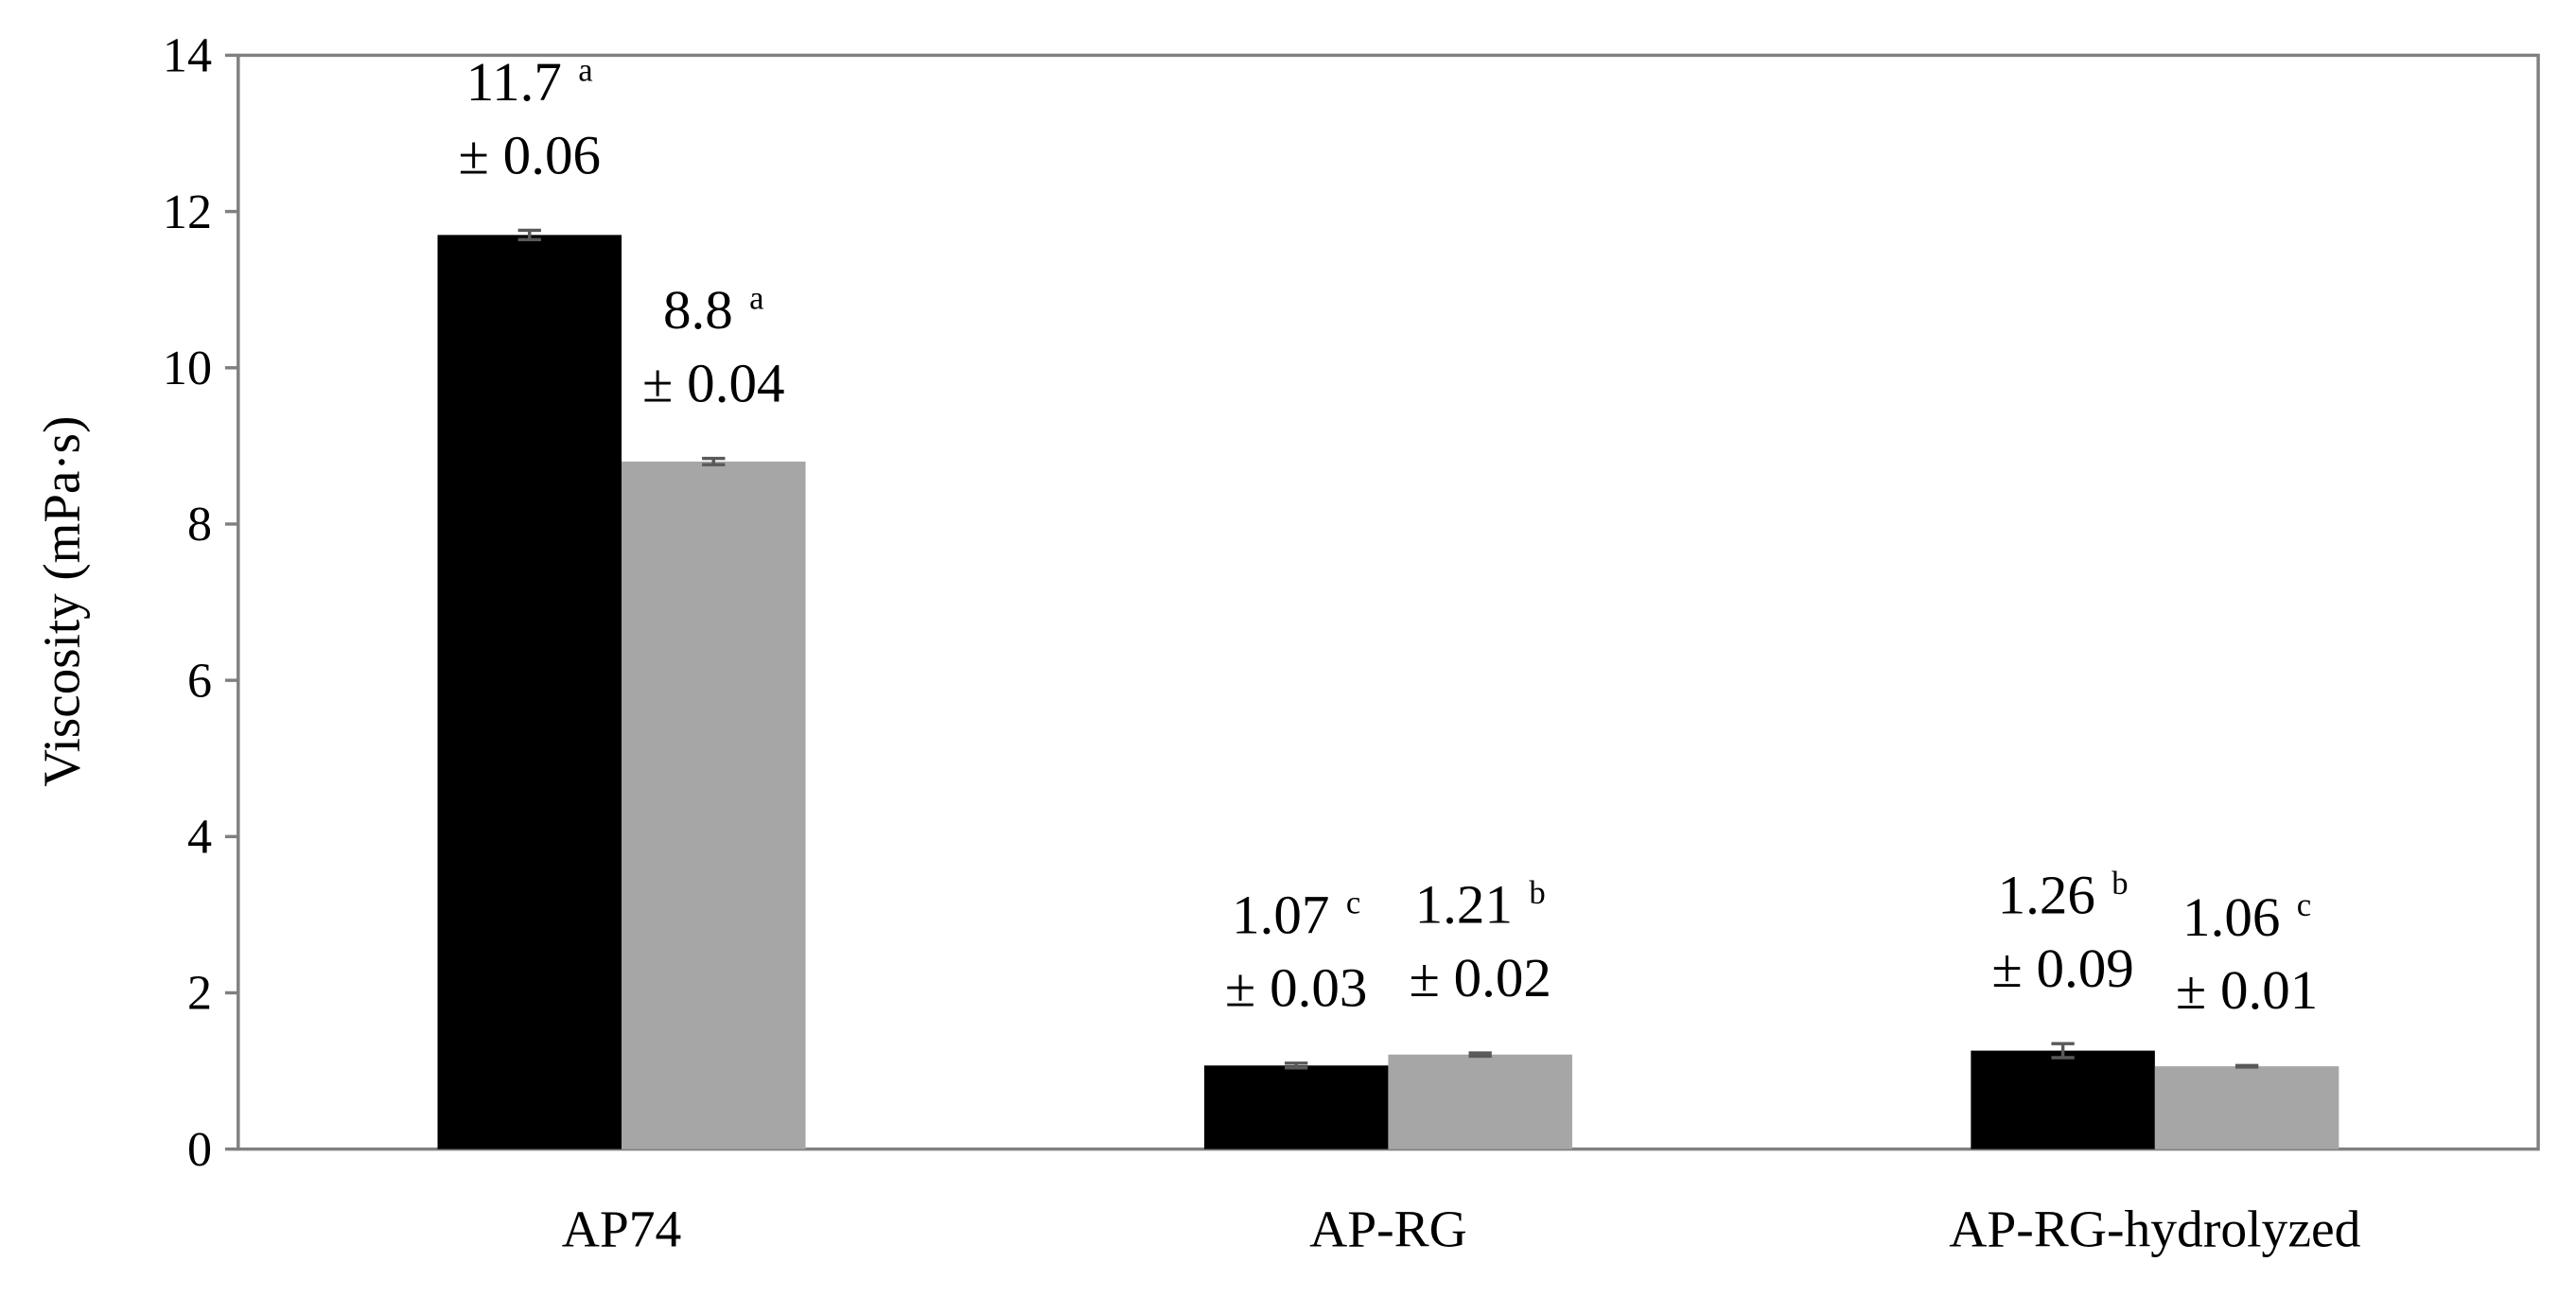 Image resolution: width=2576 pixels, height=1297 pixels. I want to click on value-number: 11.7, so click(514, 82).